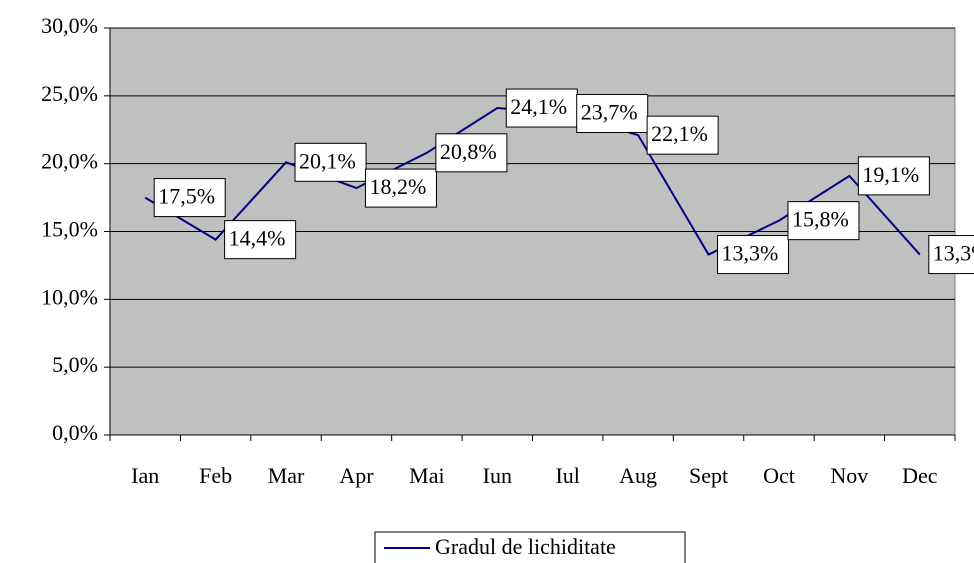  I want to click on x-tick-label: Iun, so click(497, 475).